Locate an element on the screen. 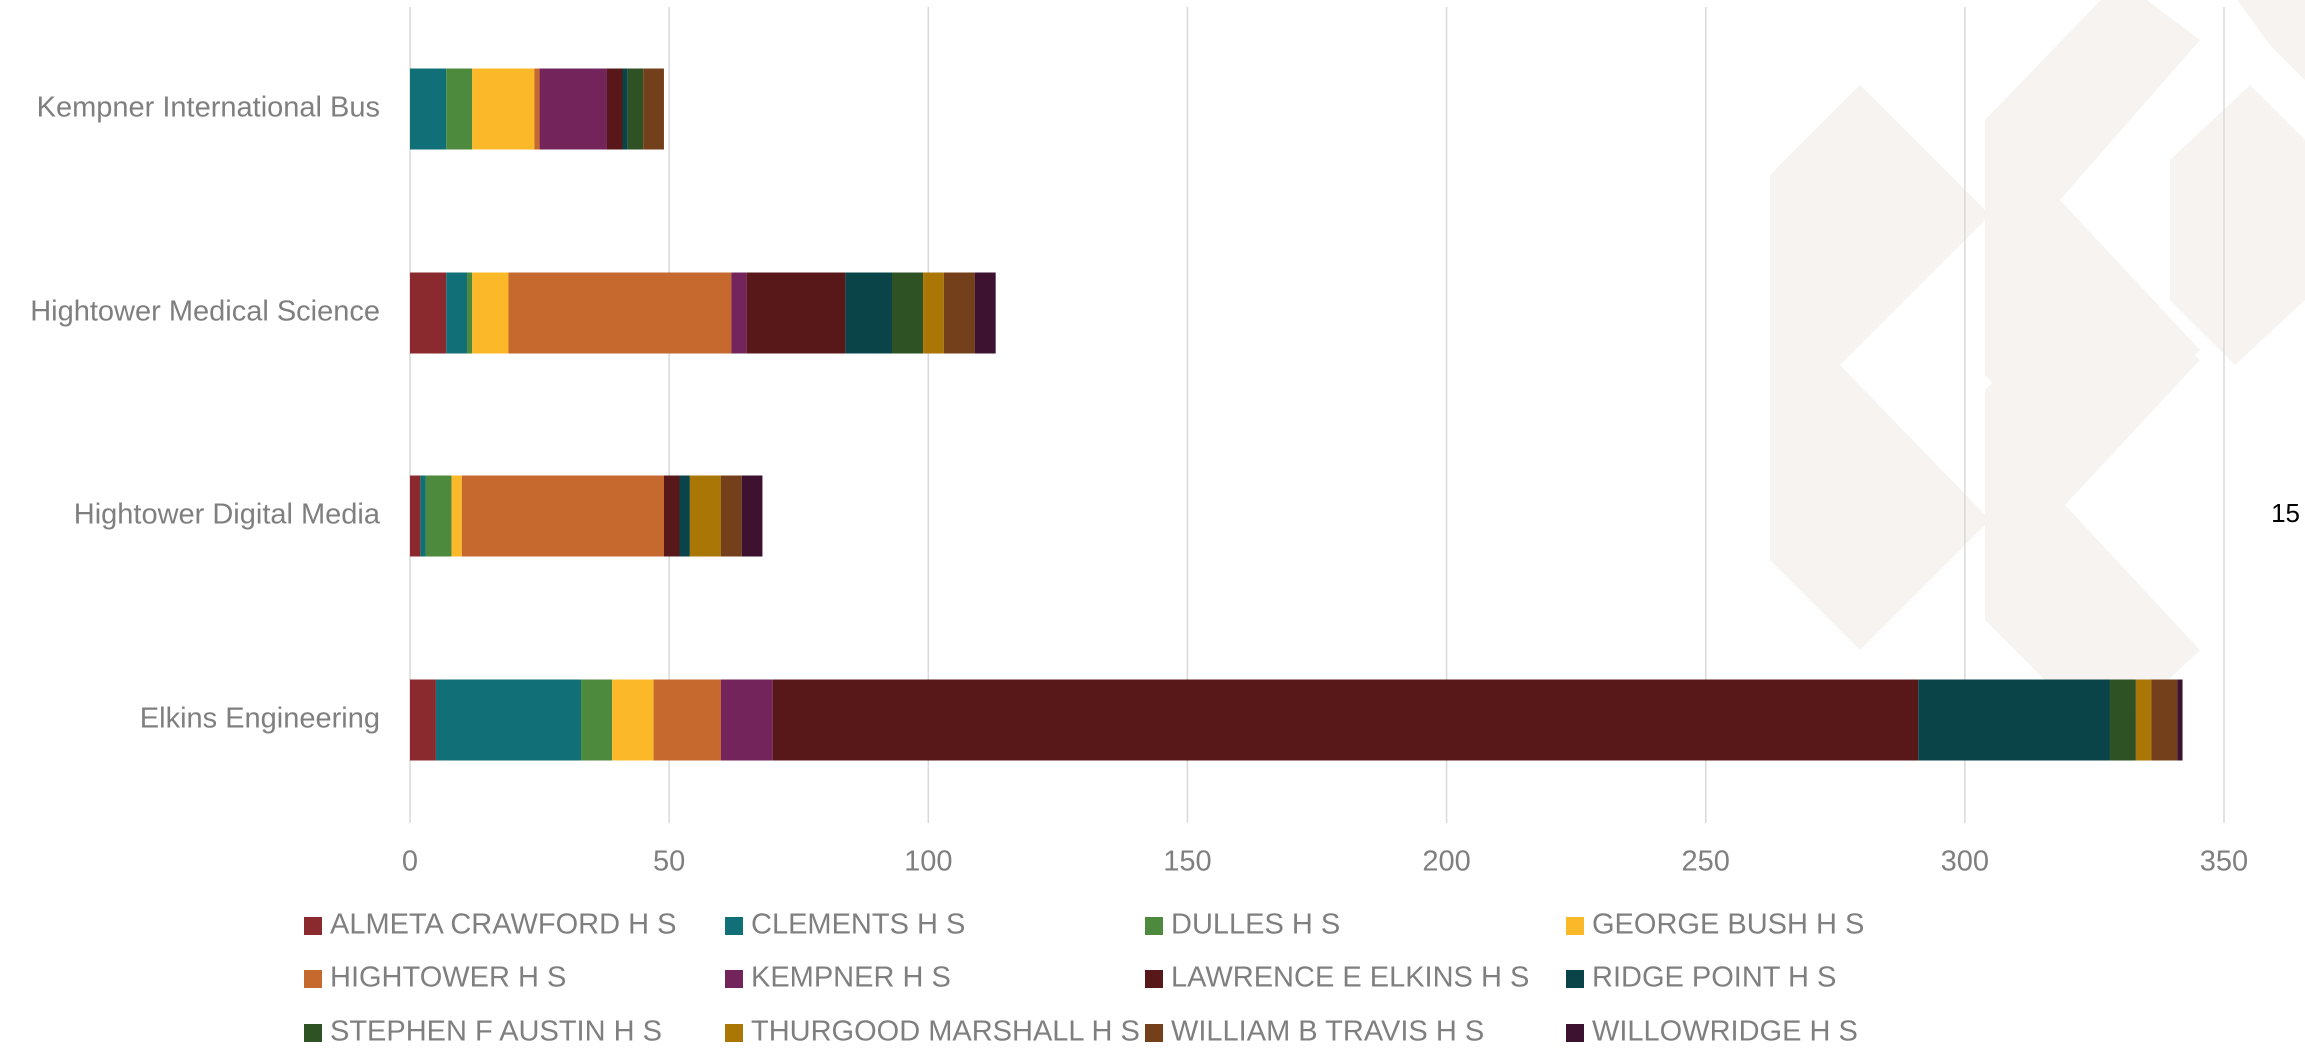  x-tick-label: 0 is located at coordinates (410, 862).